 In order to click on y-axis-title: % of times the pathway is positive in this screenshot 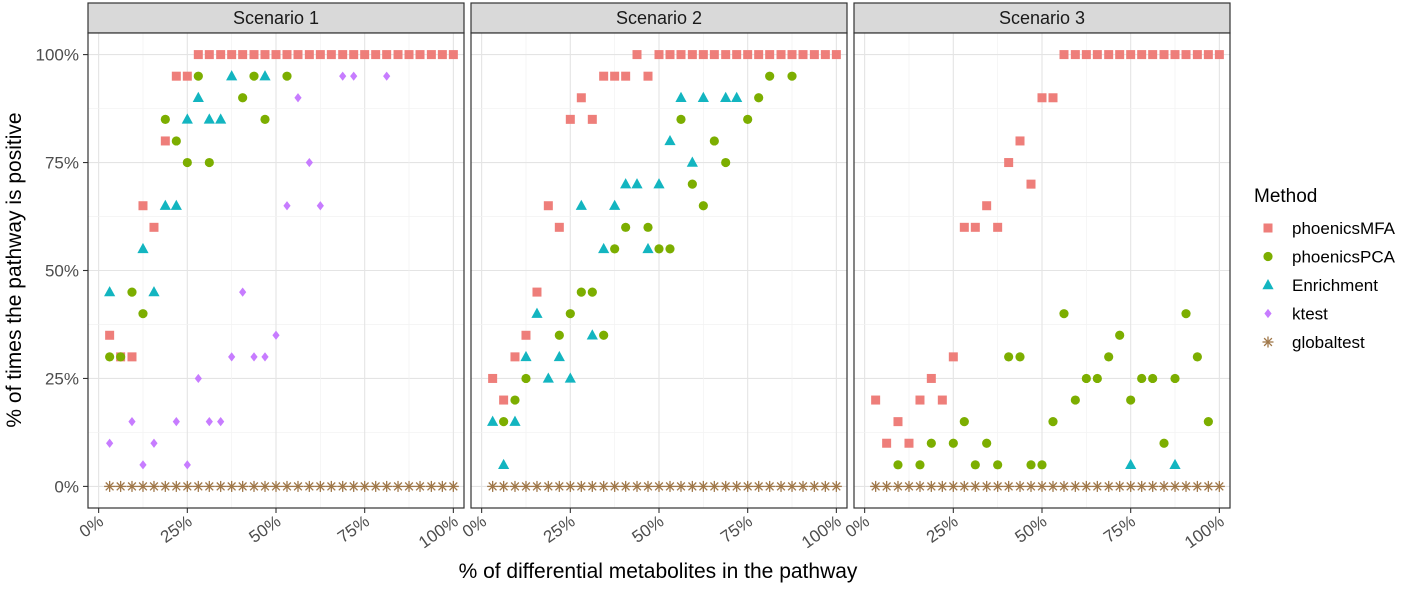, I will do `click(14, 269)`.